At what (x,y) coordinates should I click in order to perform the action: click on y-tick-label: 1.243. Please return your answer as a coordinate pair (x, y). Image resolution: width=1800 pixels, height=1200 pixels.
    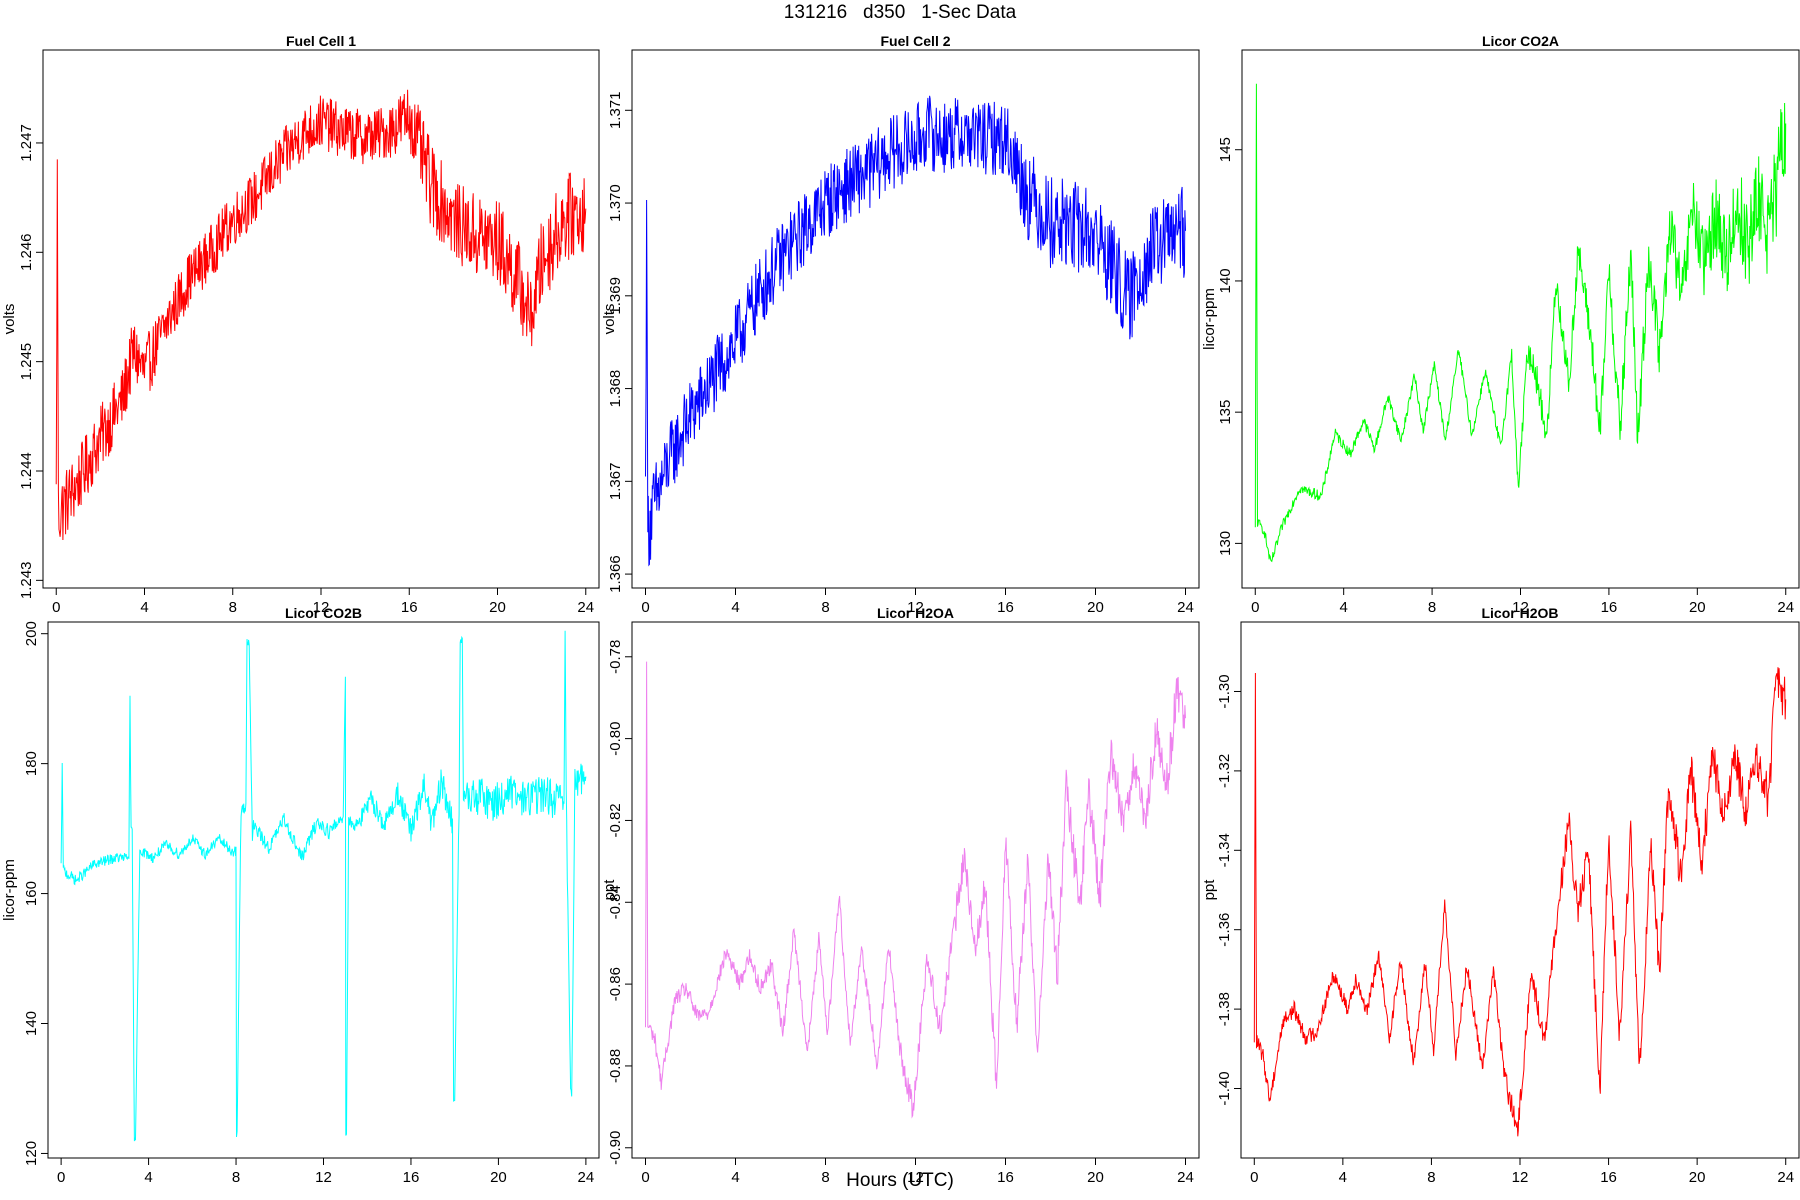
    Looking at the image, I should click on (26, 581).